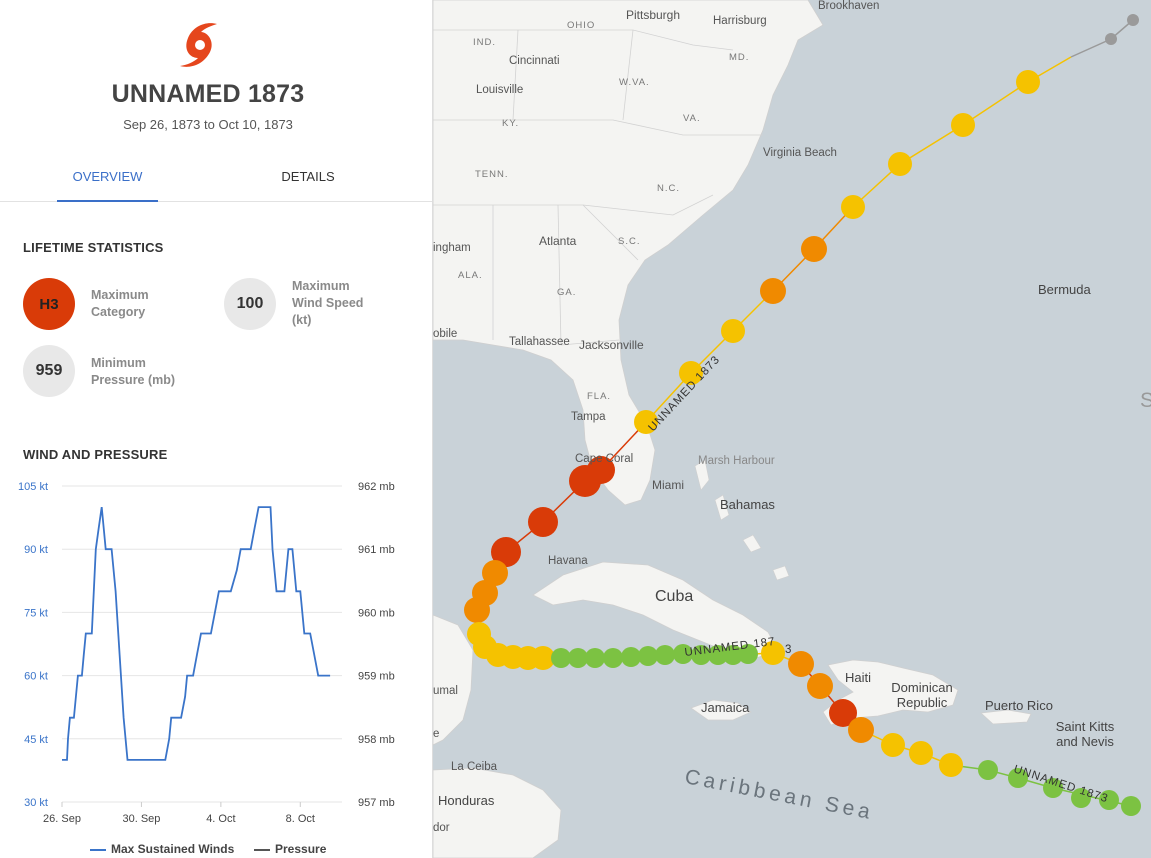  Describe the element at coordinates (36, 613) in the screenshot. I see `y-left-tick-label: 75 kt` at that location.